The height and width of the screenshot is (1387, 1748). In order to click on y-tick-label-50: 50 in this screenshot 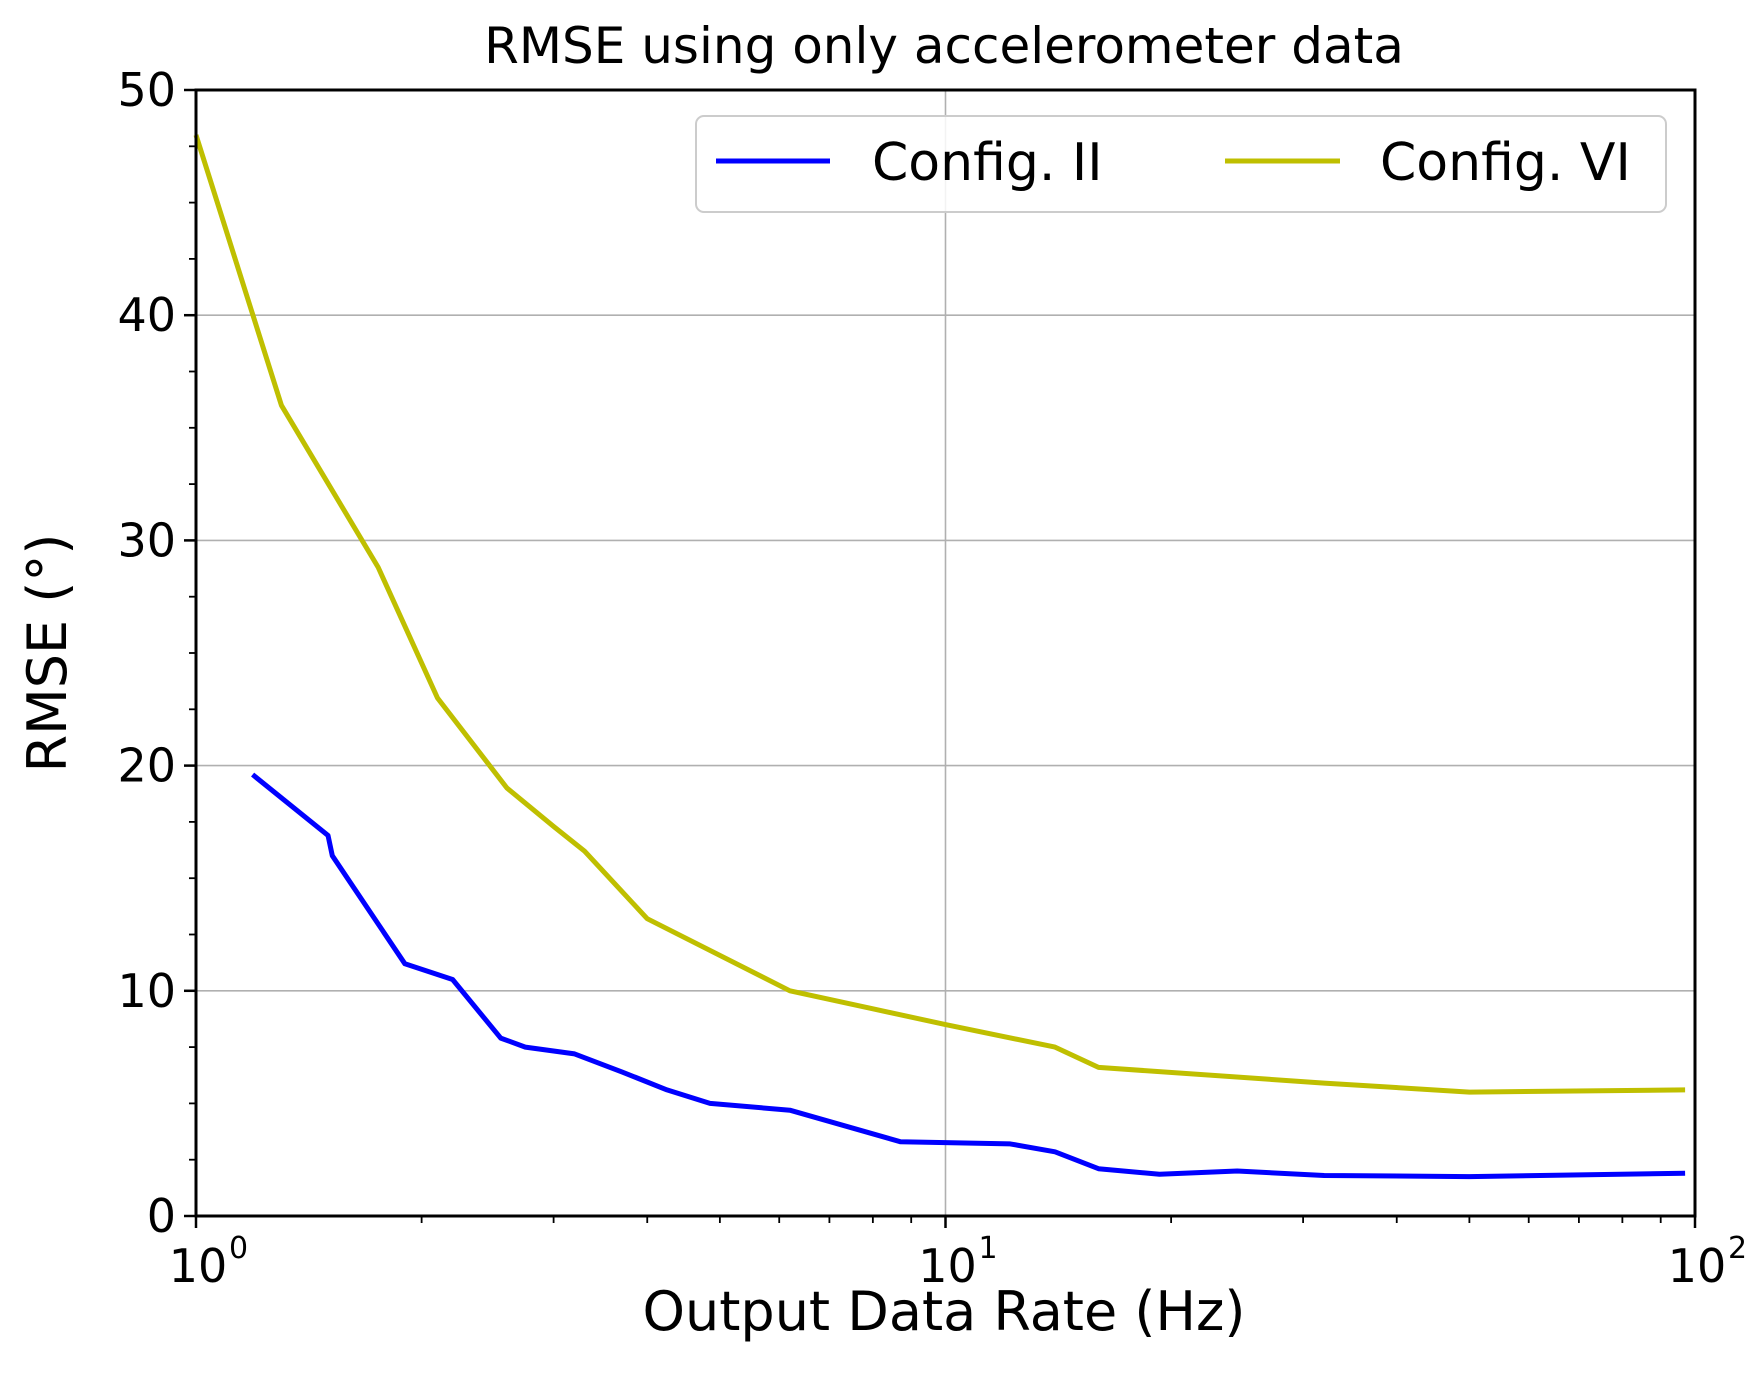, I will do `click(146, 90)`.